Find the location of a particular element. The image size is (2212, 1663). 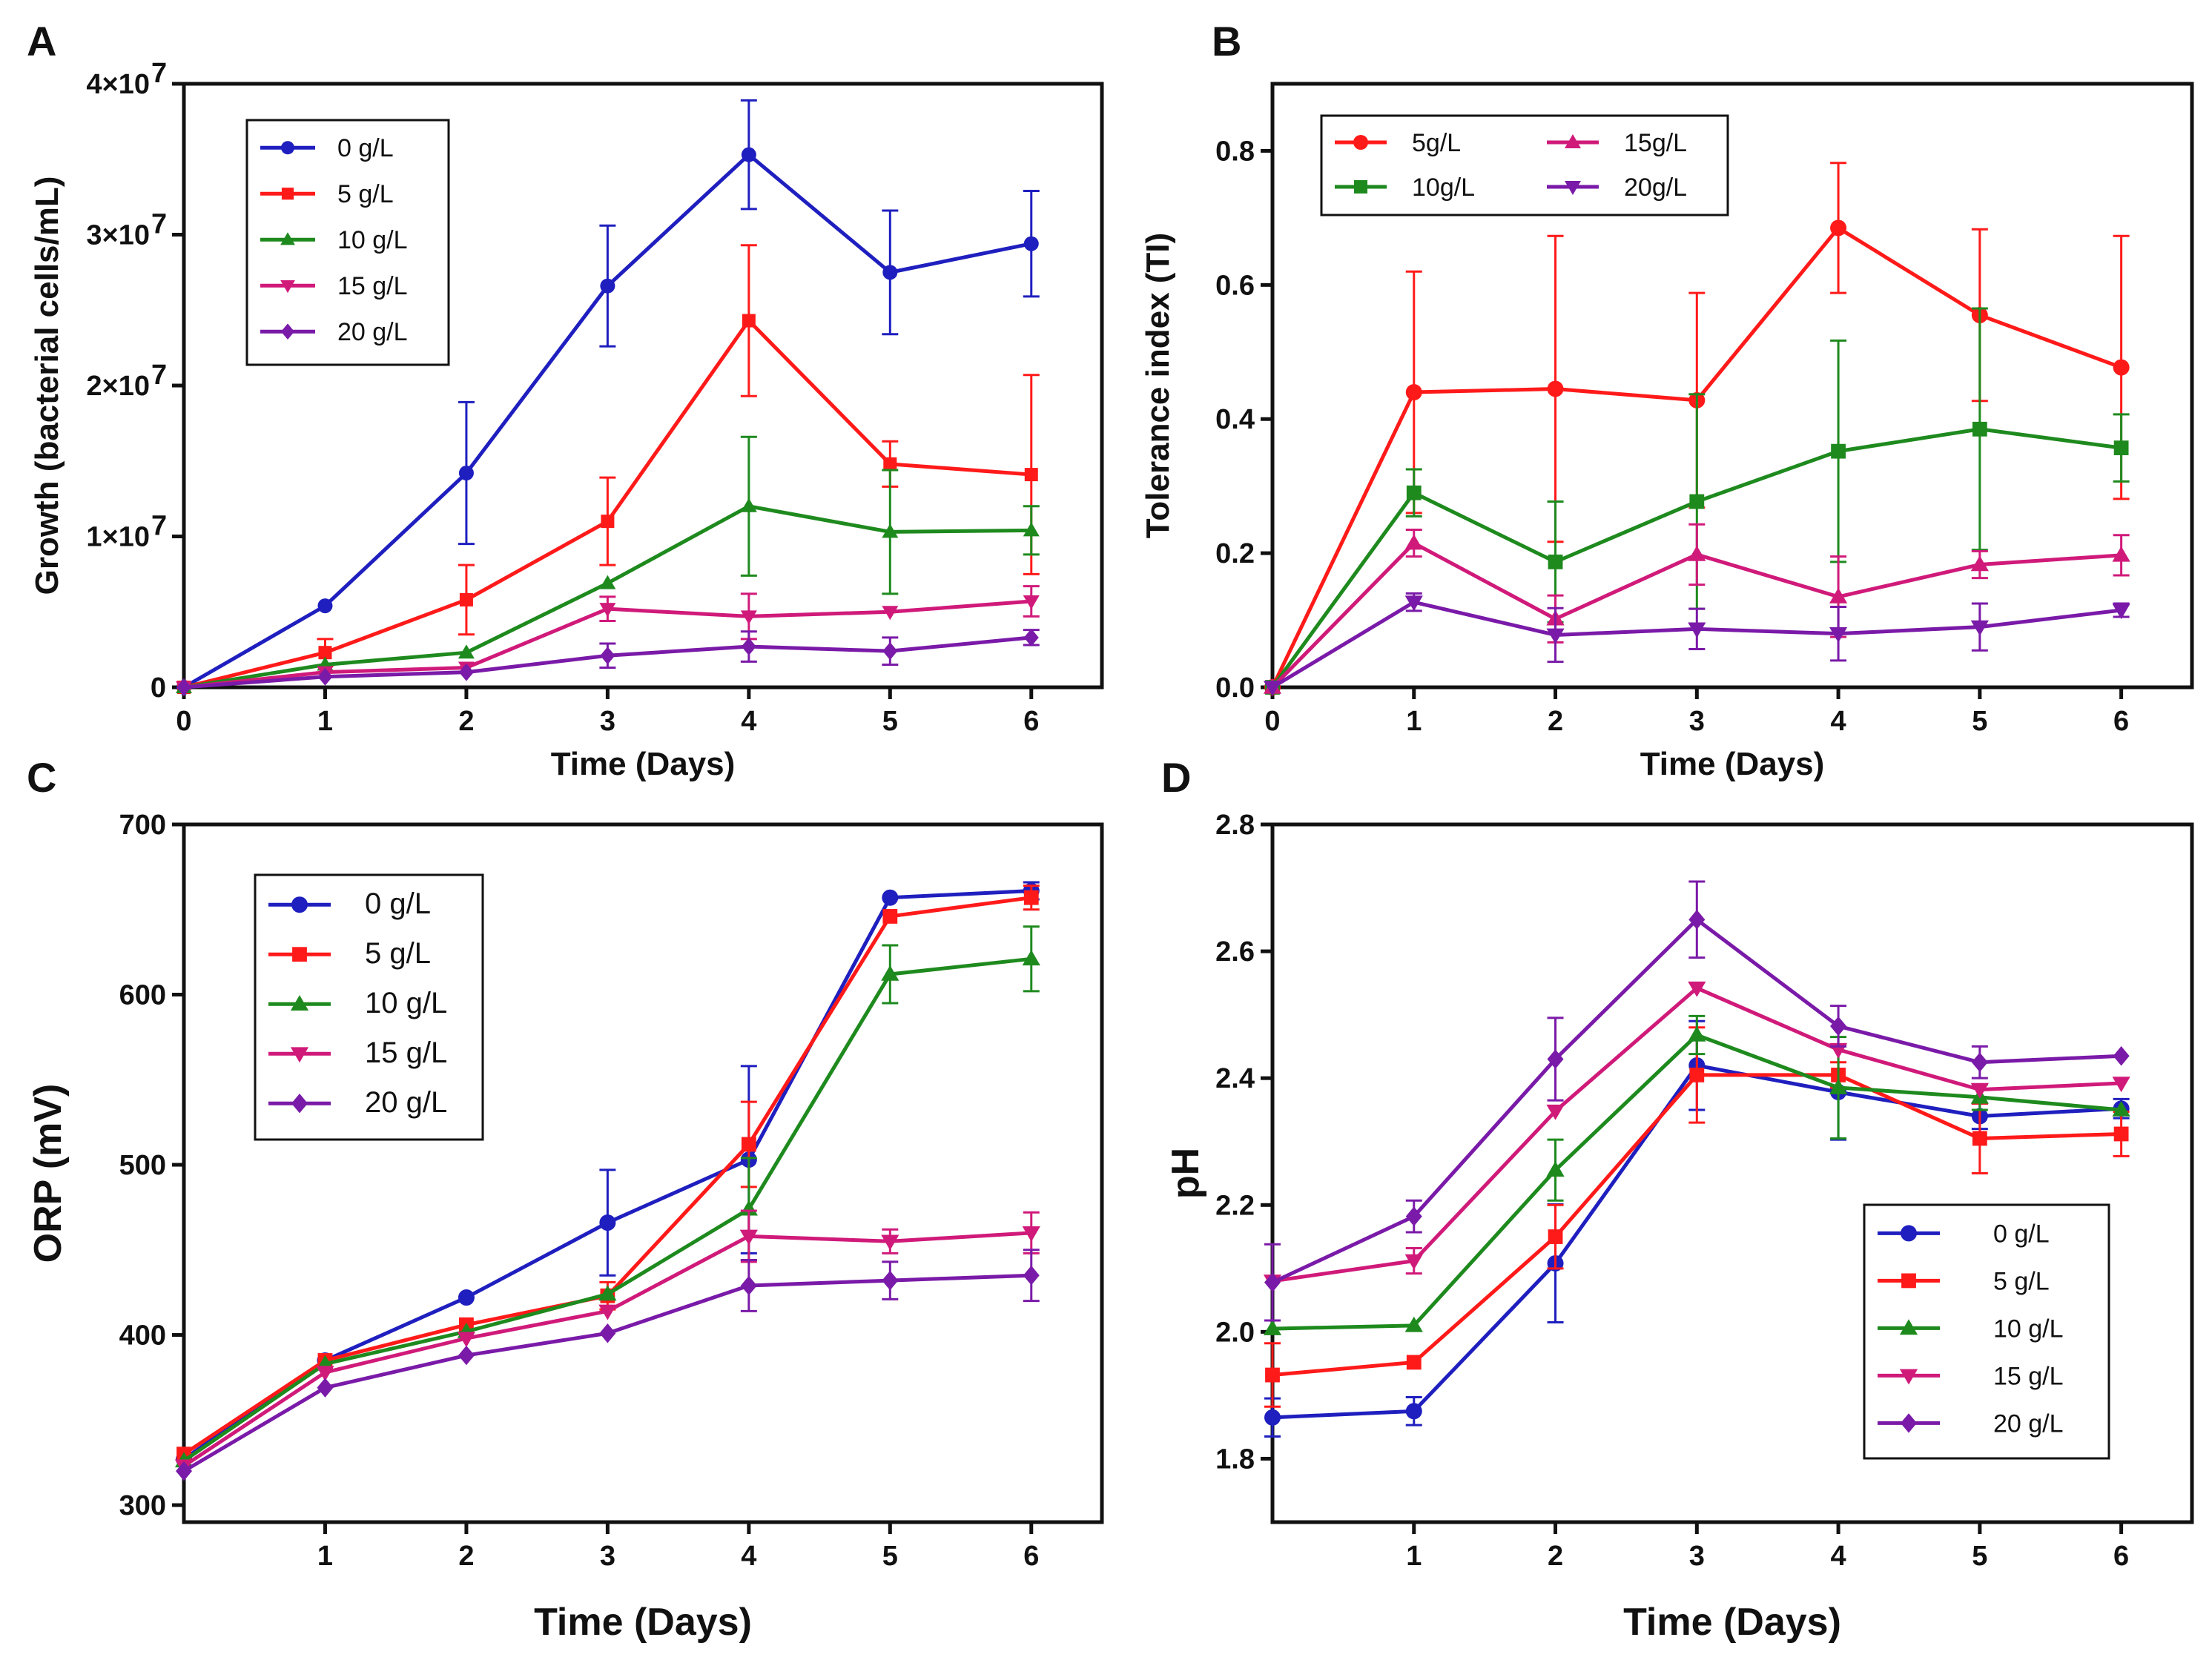

legend-label: 10g/L is located at coordinates (1443, 187).